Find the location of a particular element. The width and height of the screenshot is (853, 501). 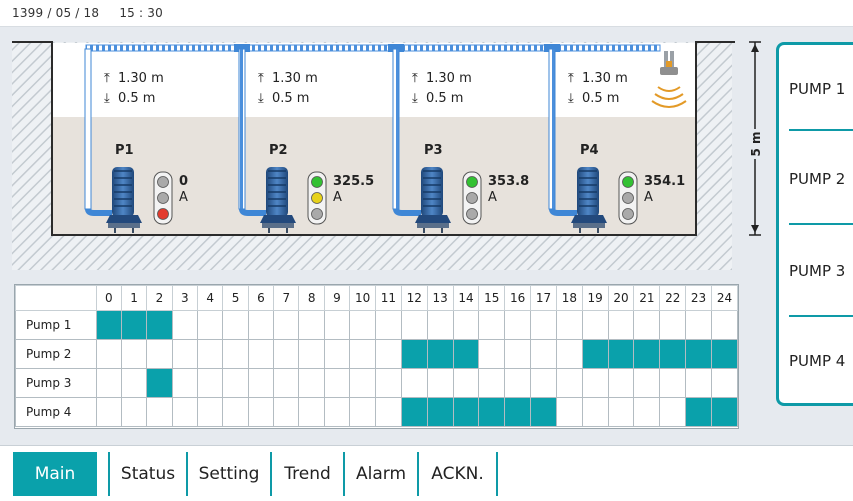

pump4-button: PUMP 4 is located at coordinates (817, 361).